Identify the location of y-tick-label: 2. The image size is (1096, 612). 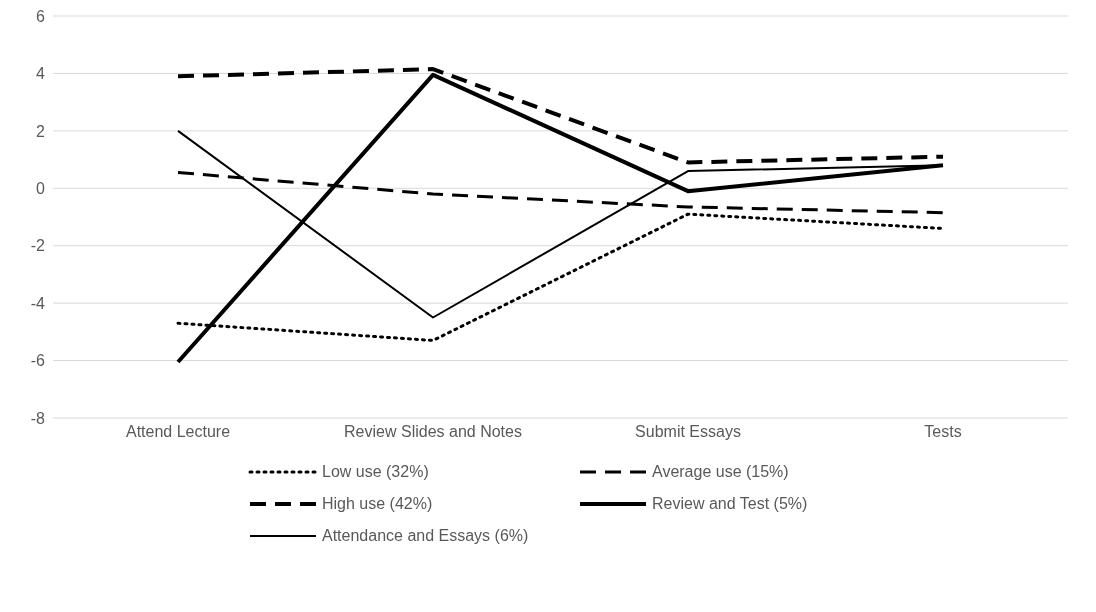
(41, 131).